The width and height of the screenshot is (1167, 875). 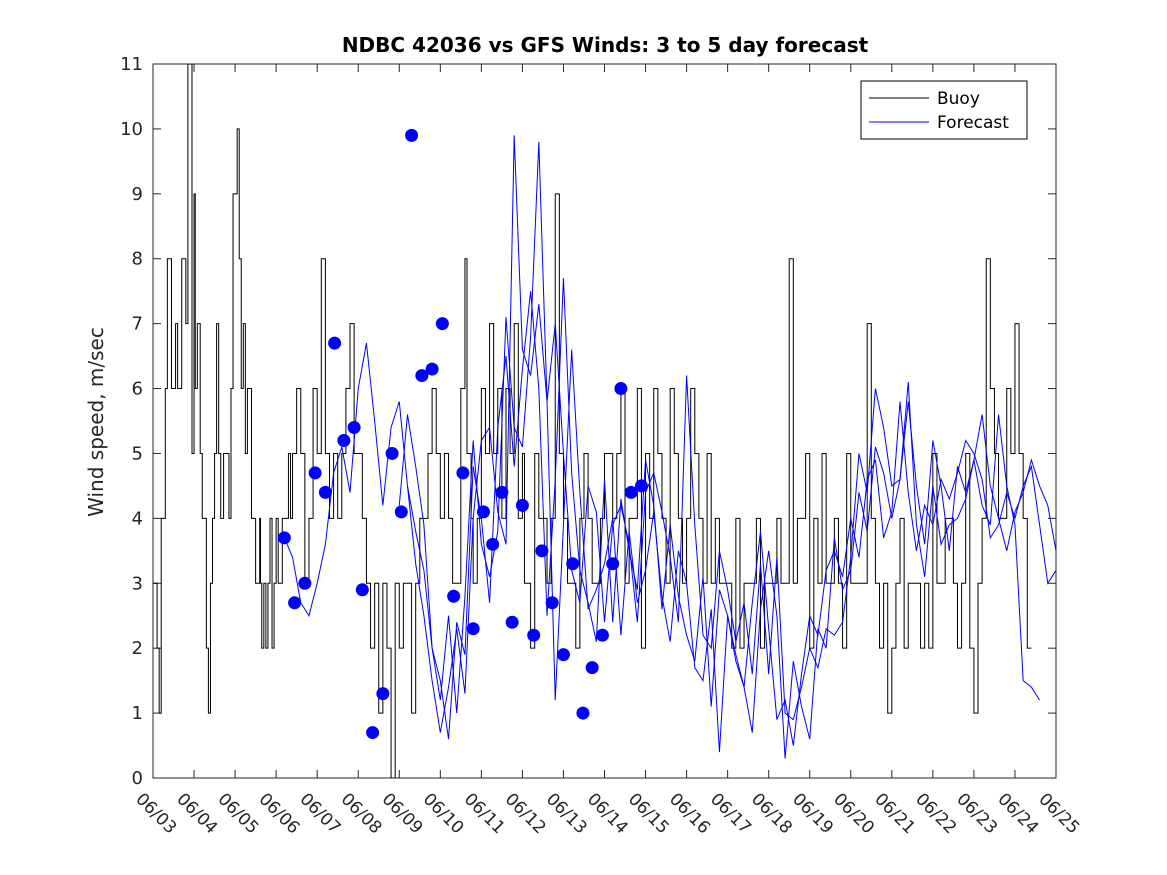 I want to click on y-tick-label: 9, so click(x=137, y=194).